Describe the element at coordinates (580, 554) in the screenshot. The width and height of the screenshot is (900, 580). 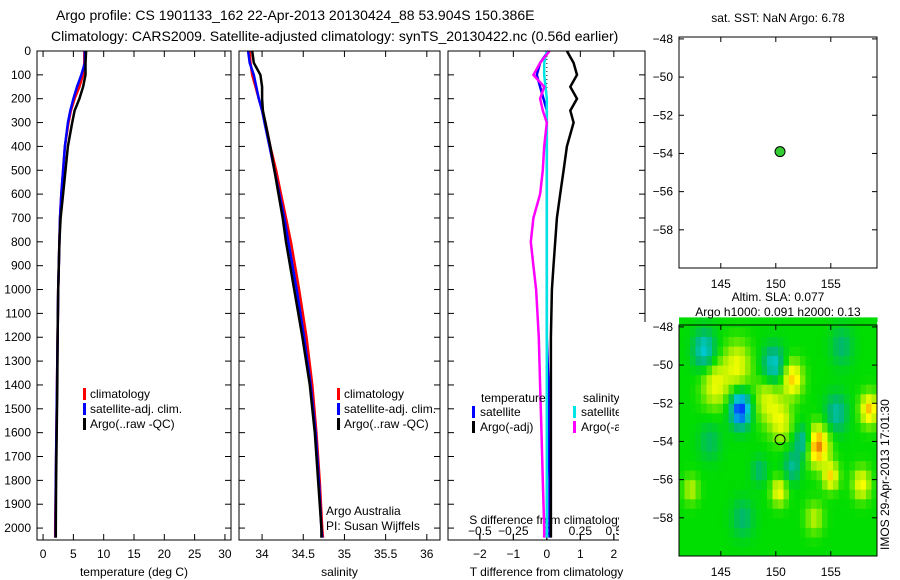
I see `x-tick-label: 1` at that location.